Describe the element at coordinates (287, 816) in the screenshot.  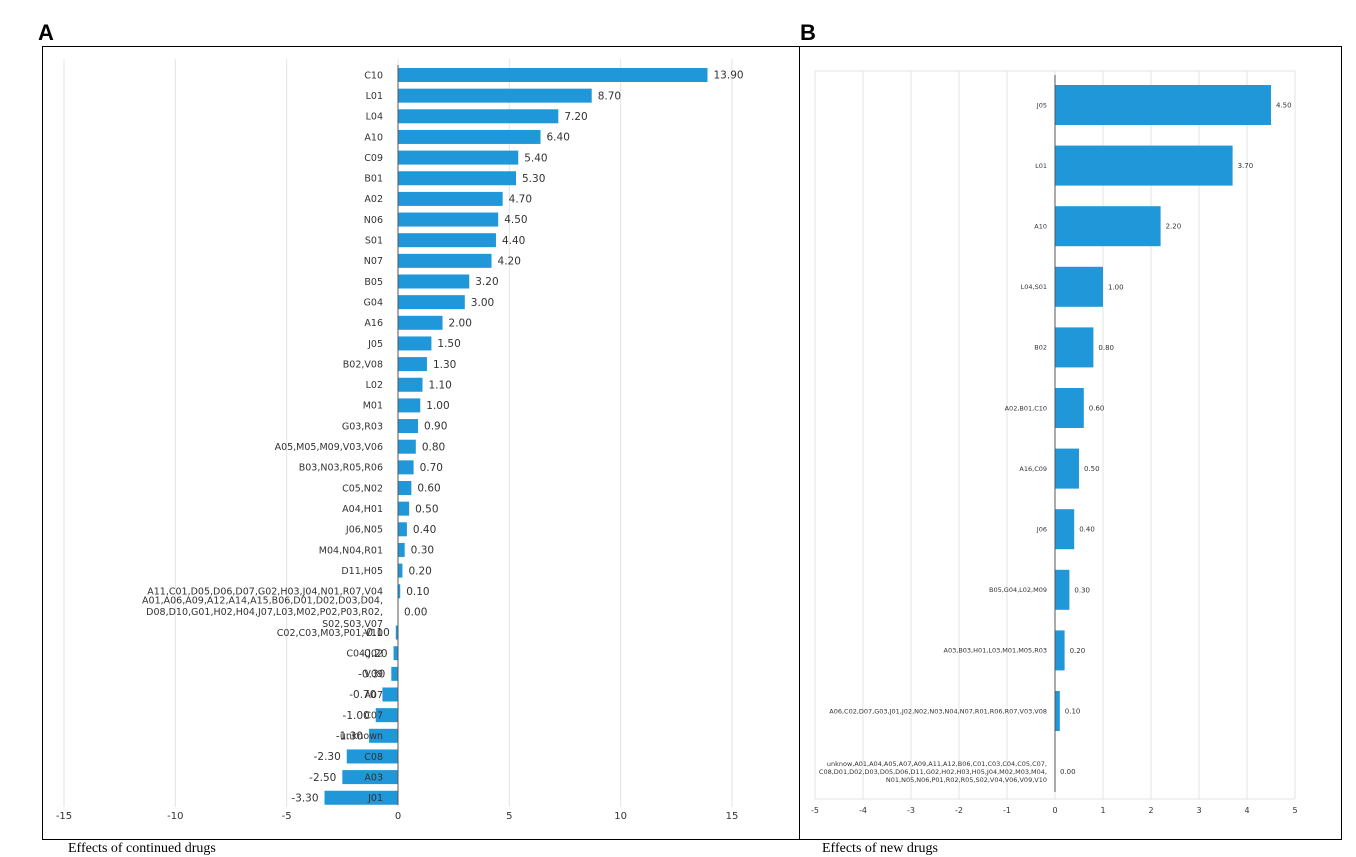
I see `x-tick-label: -5` at that location.